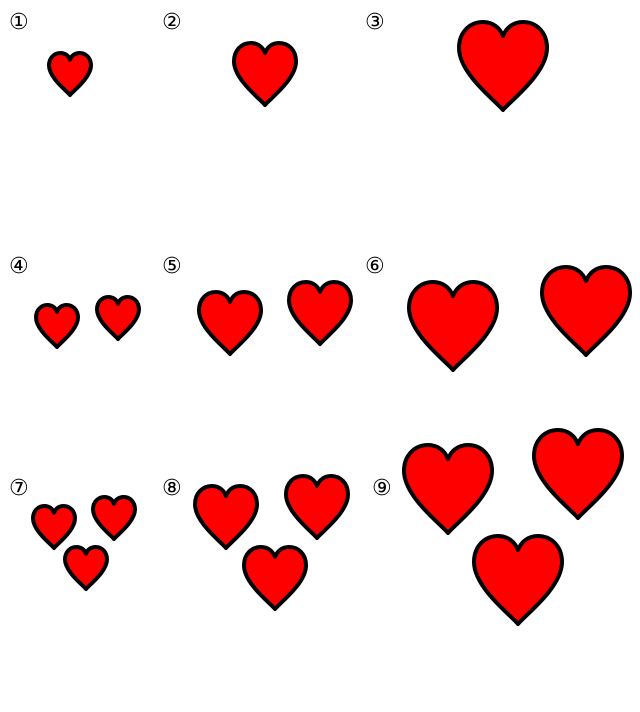 This screenshot has height=712, width=640. I want to click on panel-label-1: ①, so click(19, 22).